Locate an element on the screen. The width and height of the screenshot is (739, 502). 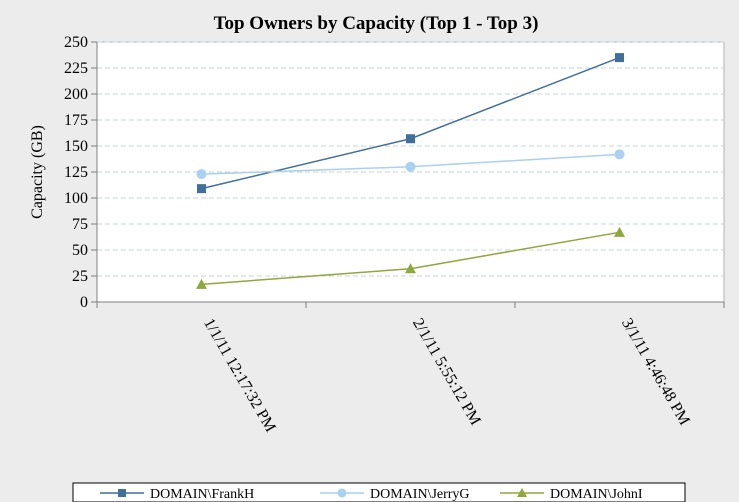
y-tick-label: 200 is located at coordinates (76, 94).